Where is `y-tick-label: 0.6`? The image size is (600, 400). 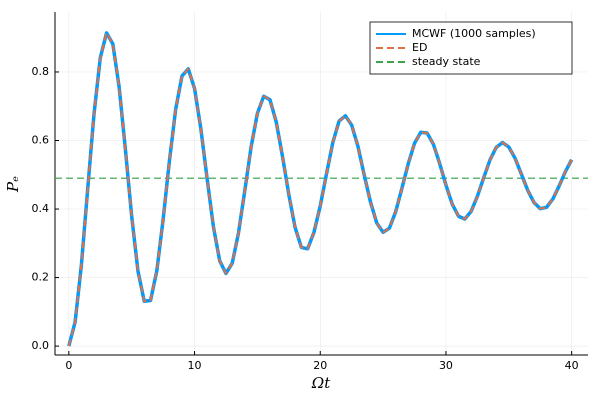 y-tick-label: 0.6 is located at coordinates (41, 139).